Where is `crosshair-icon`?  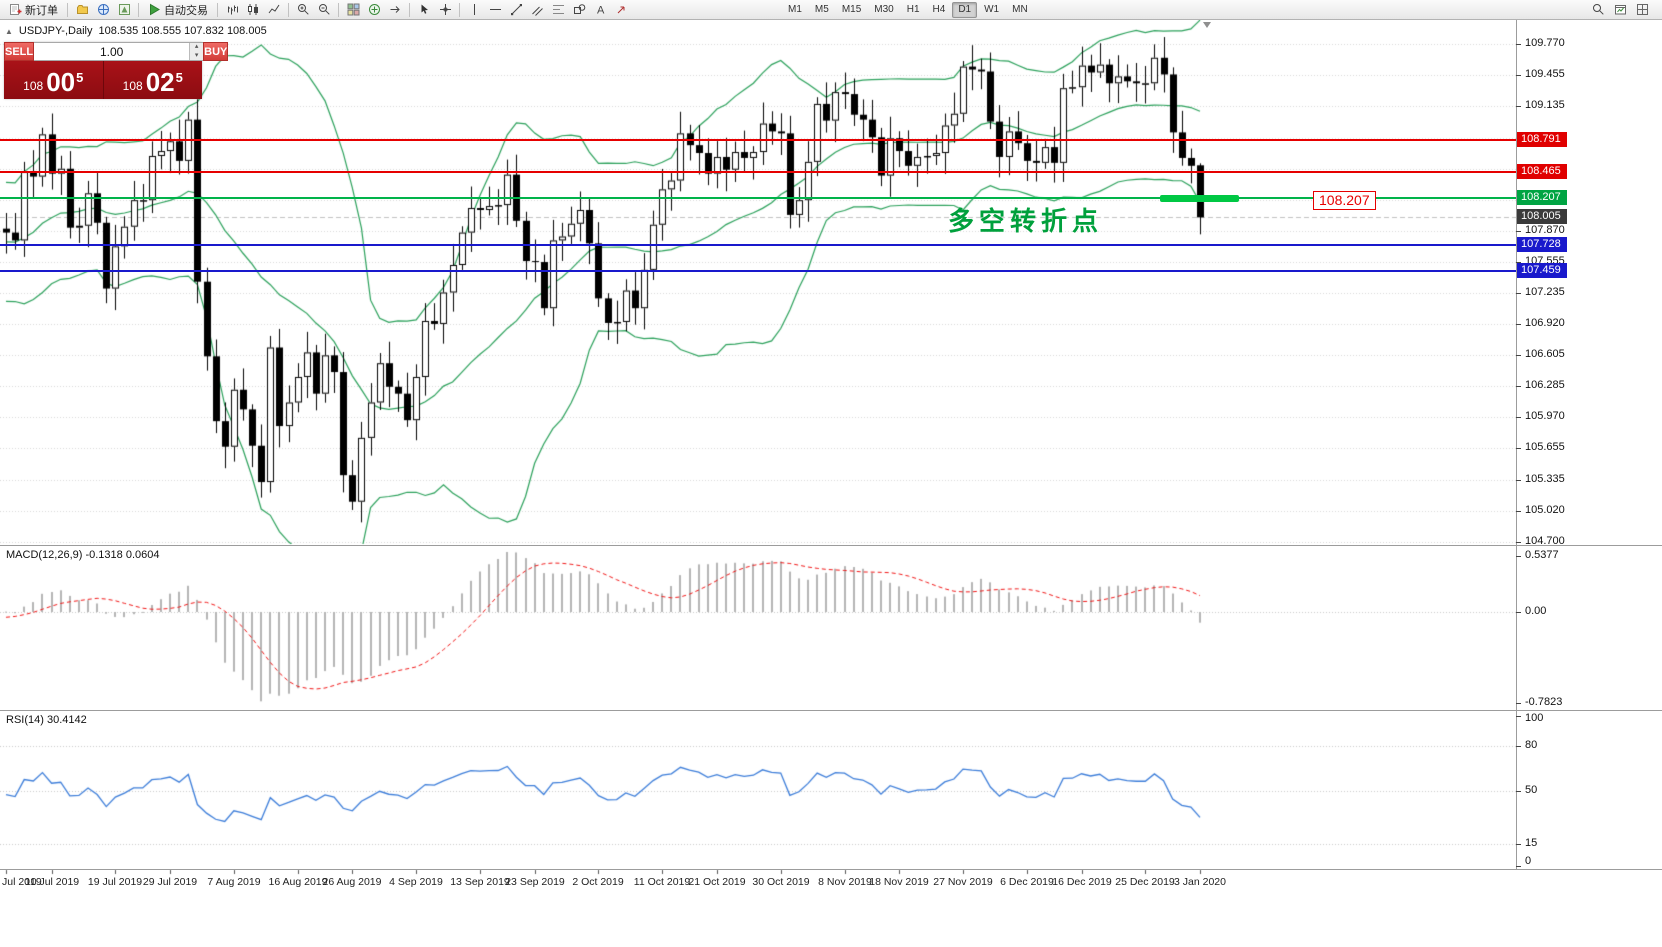
crosshair-icon is located at coordinates (445, 10).